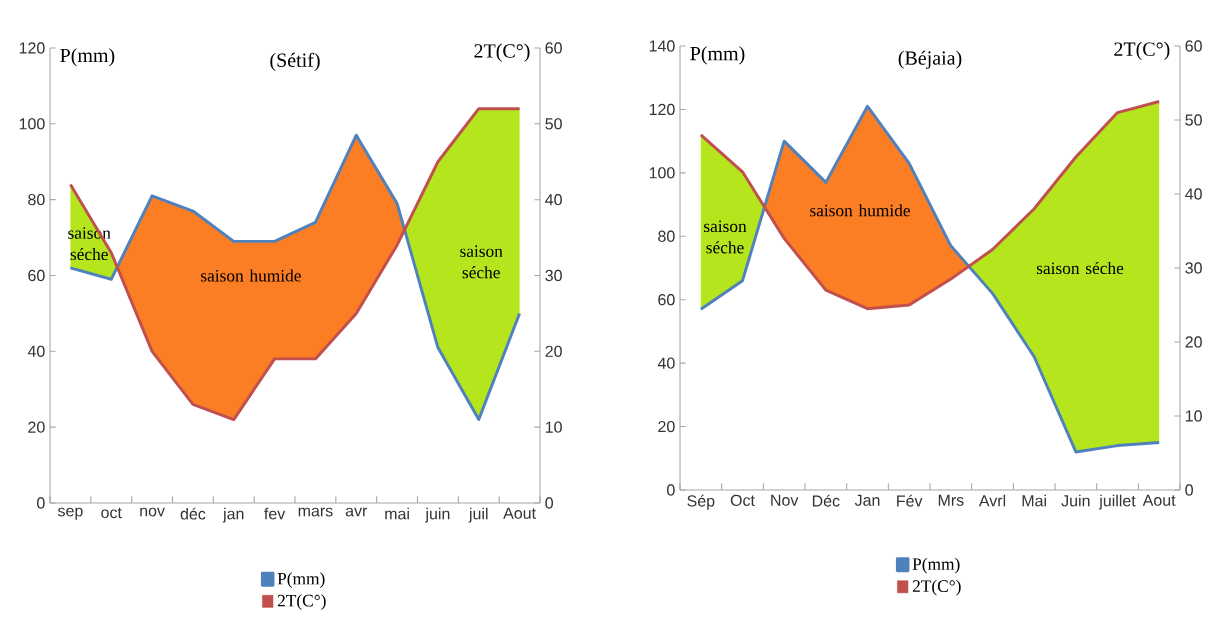  I want to click on x-tick-label: Fév, so click(910, 500).